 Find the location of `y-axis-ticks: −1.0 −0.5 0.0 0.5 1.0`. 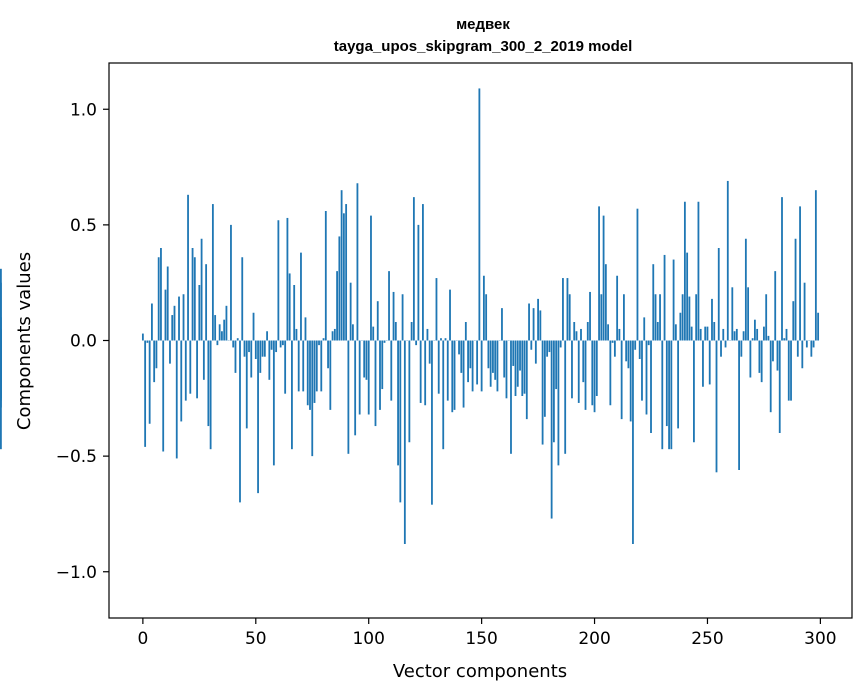

y-axis-ticks: −1.0 −0.5 0.0 0.5 1.0 is located at coordinates (82, 341).